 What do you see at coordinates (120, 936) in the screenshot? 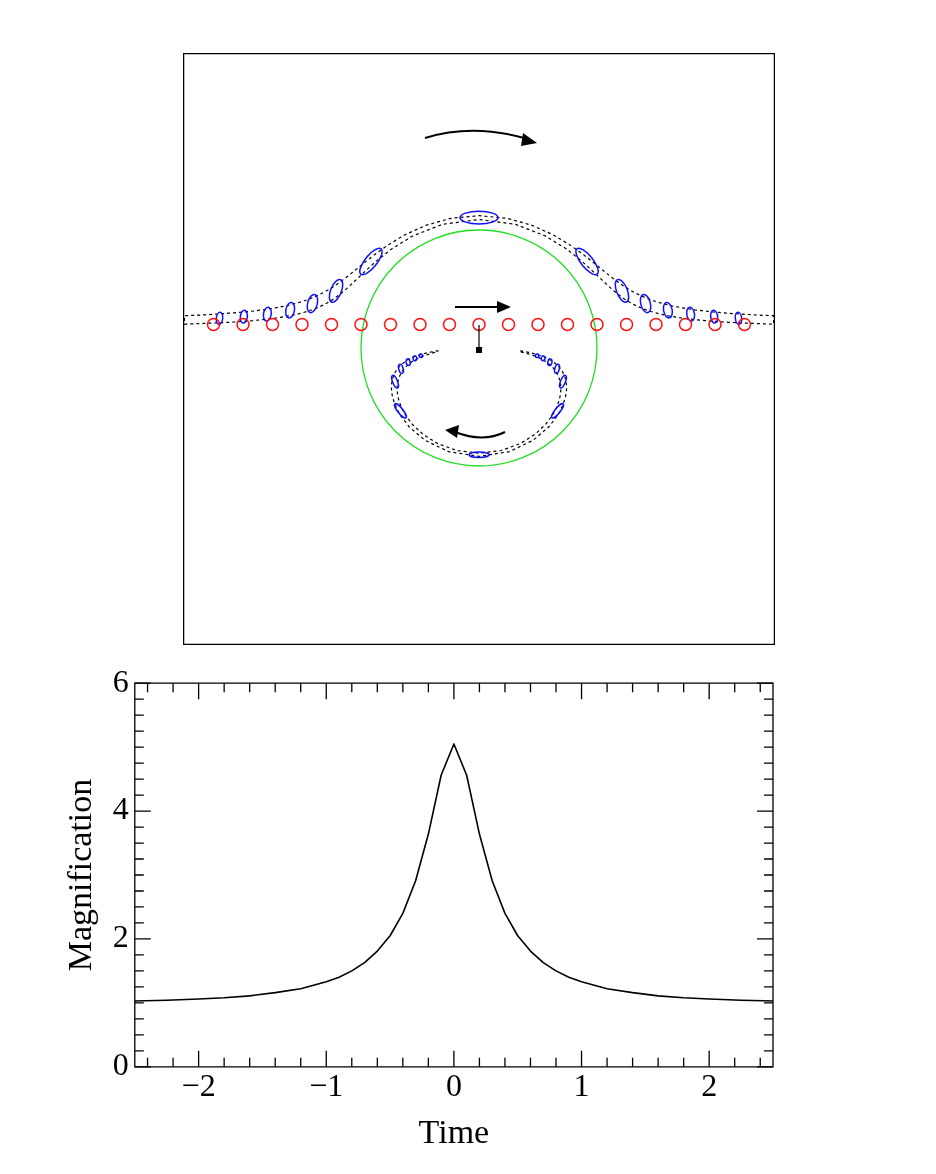
I see `y-tick-label: 2` at bounding box center [120, 936].